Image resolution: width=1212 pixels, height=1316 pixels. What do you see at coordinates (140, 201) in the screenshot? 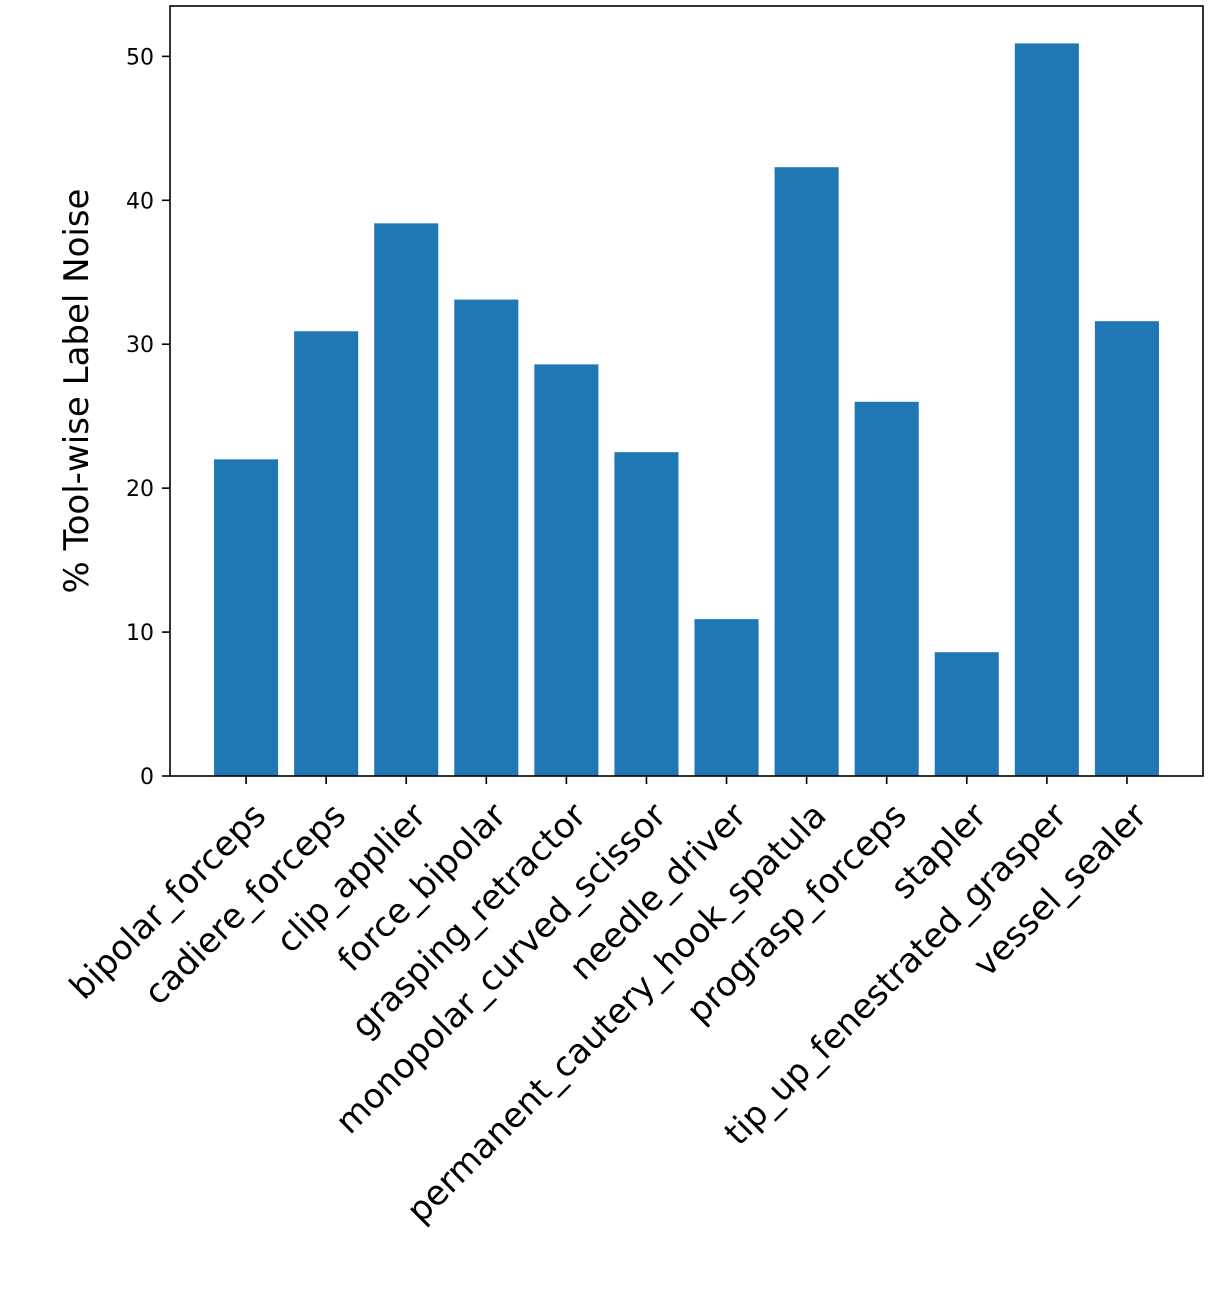
I see `y-tick-label: 40` at bounding box center [140, 201].